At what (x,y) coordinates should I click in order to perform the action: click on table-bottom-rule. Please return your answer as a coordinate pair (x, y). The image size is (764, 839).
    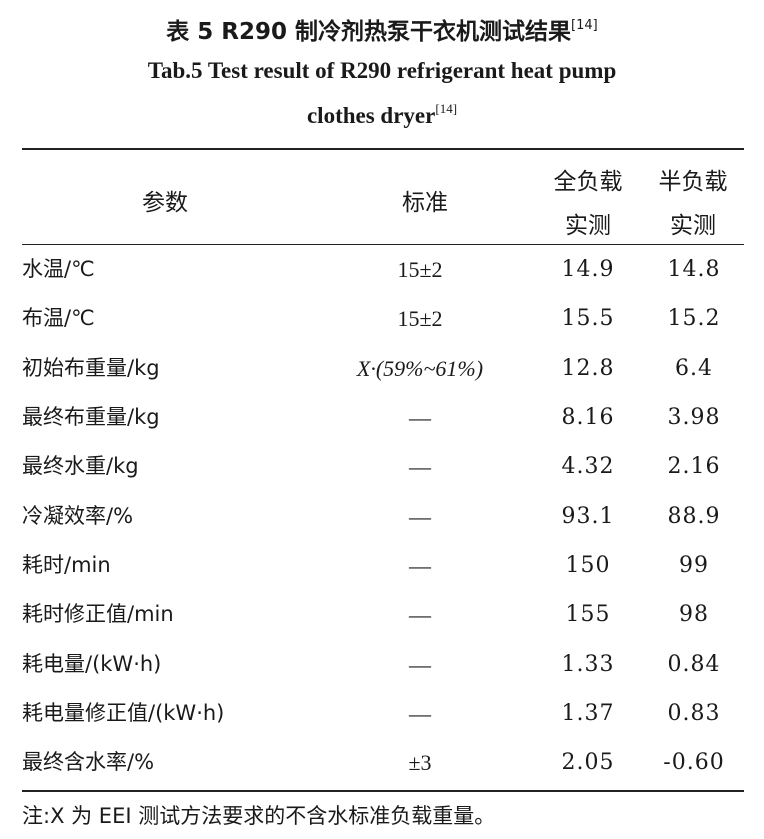
    Looking at the image, I should click on (383, 791).